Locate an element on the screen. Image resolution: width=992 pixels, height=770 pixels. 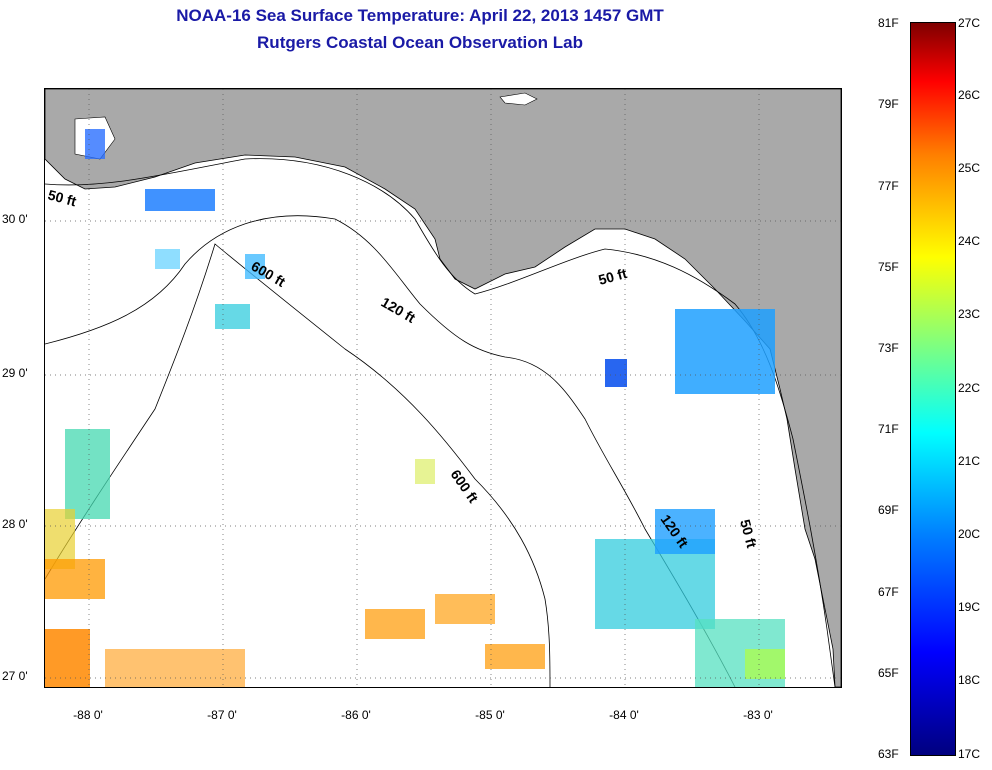
colorbar-fahrenheit-label: 65F is located at coordinates (888, 673).